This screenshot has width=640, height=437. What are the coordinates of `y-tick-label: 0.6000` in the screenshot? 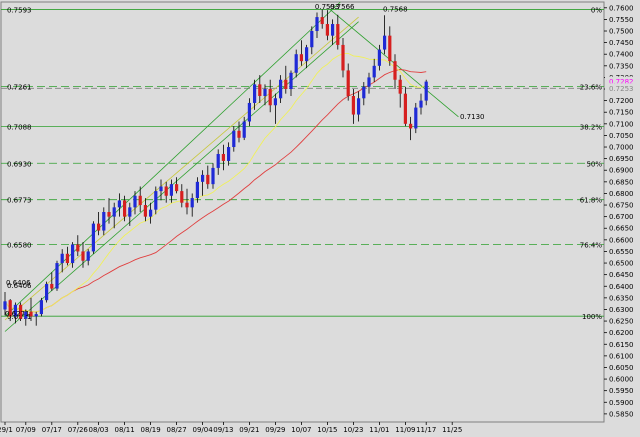 It's located at (621, 380).